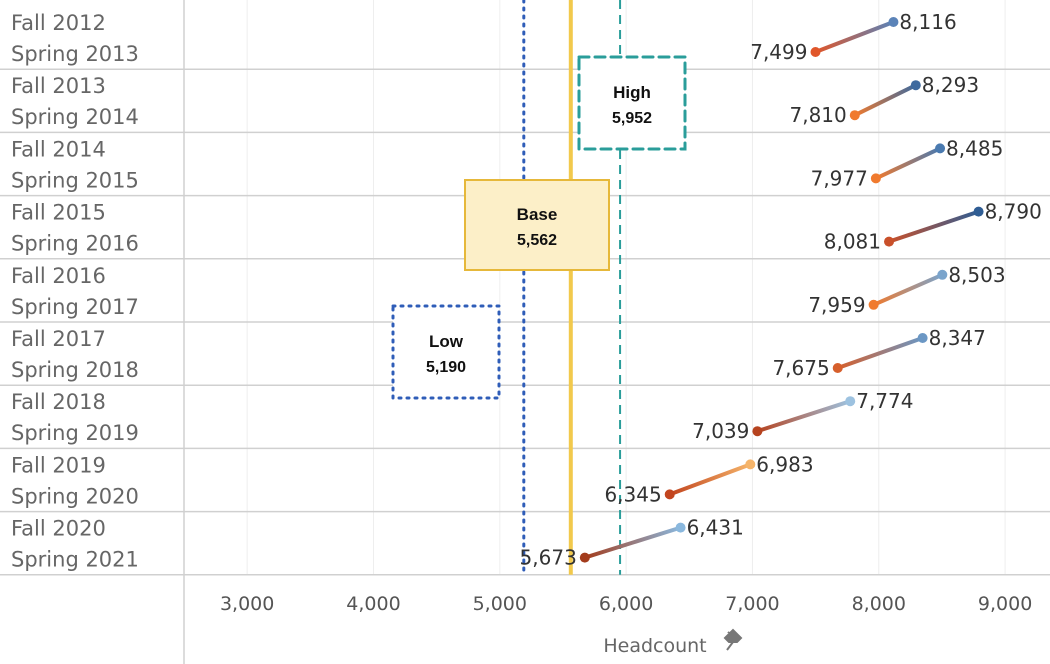  I want to click on fall-value-label: 5,673, so click(548, 558).